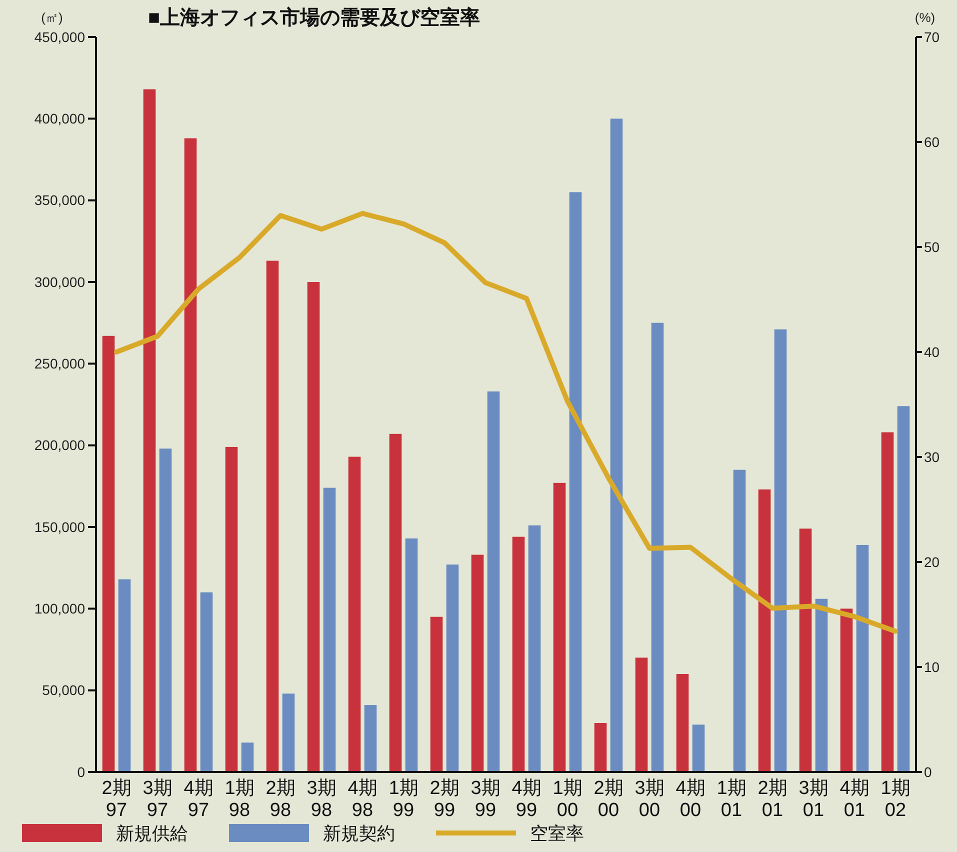 This screenshot has height=852, width=957. Describe the element at coordinates (117, 799) in the screenshot. I see `x-tick-label: 2期 97` at that location.